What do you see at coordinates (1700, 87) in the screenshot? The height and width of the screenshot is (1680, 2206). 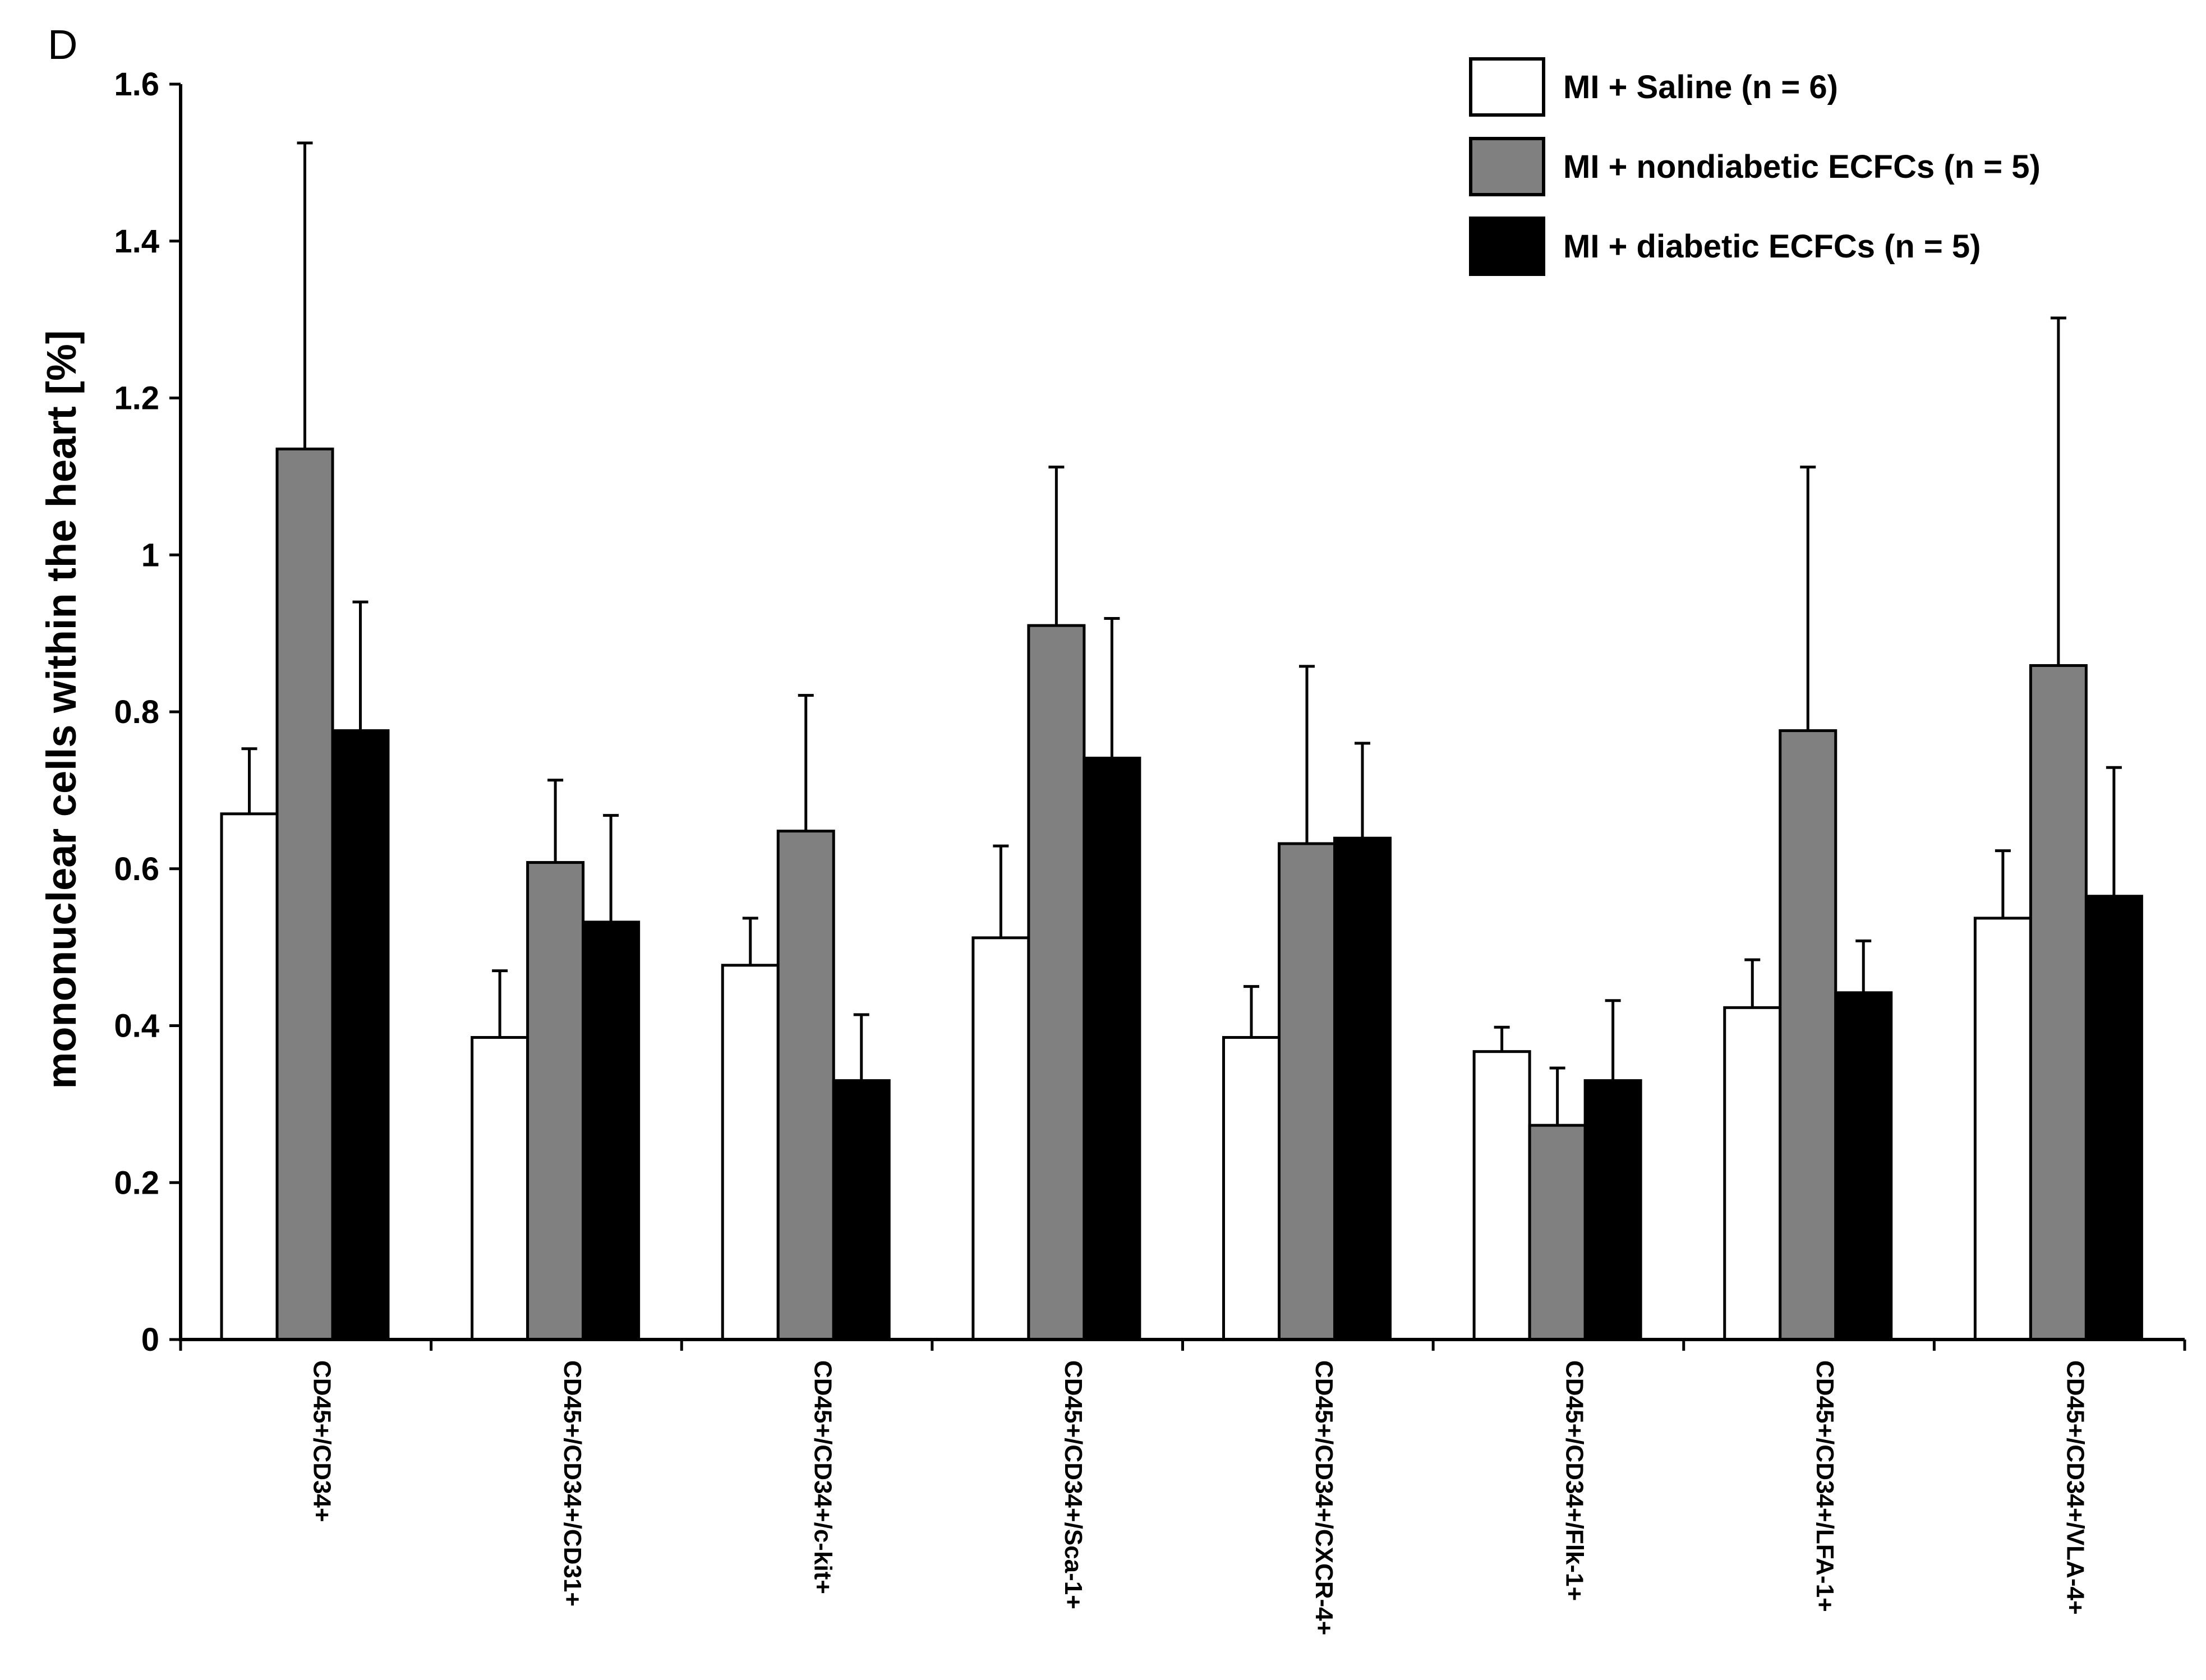 I see `legend-label-mi-saline-n-6: MI + Saline (n = 6)` at bounding box center [1700, 87].